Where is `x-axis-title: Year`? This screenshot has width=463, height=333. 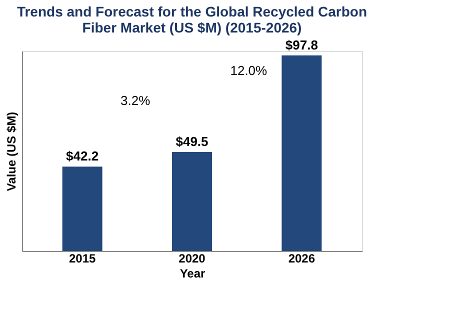 x-axis-title: Year is located at coordinates (193, 273).